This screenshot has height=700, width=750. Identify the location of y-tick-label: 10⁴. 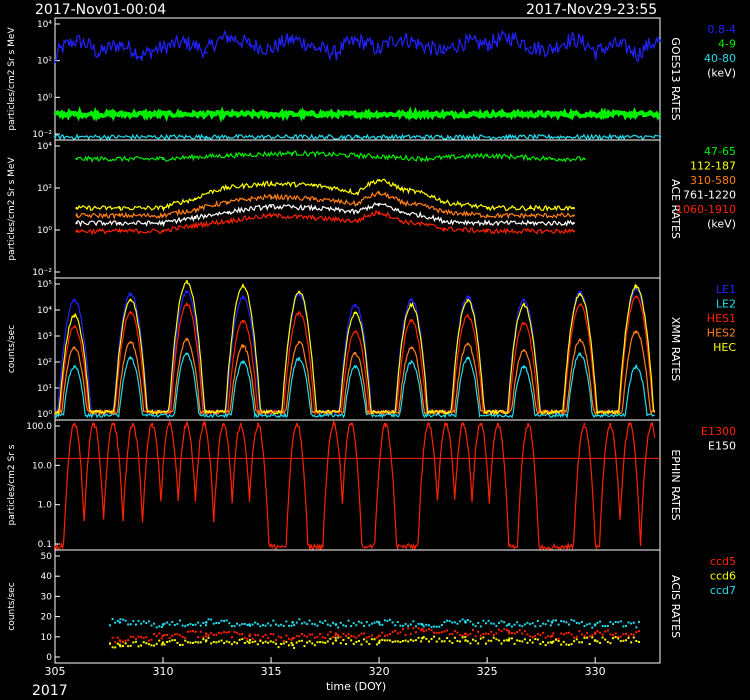
(44, 25).